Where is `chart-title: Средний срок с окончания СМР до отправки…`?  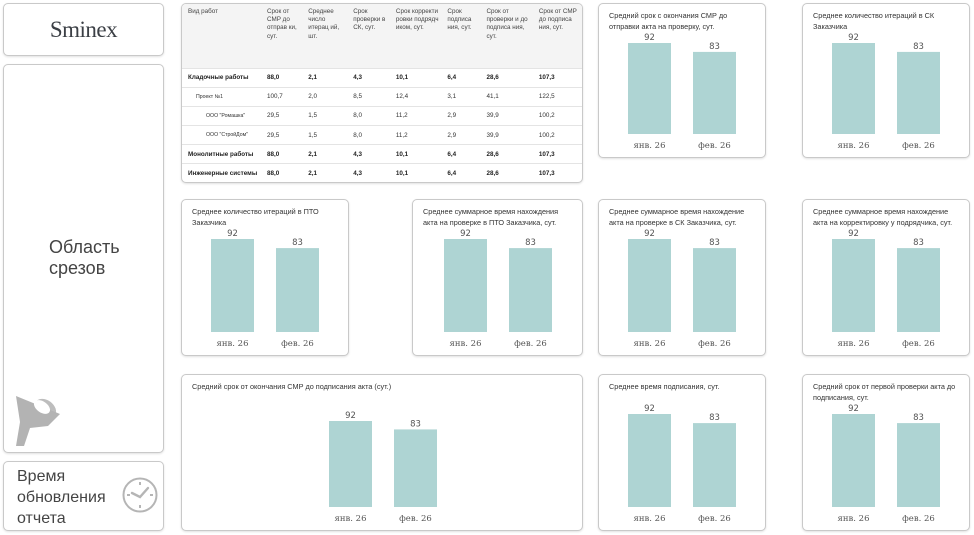
chart-title: Средний срок с окончания СМР до отправки… is located at coordinates (668, 21).